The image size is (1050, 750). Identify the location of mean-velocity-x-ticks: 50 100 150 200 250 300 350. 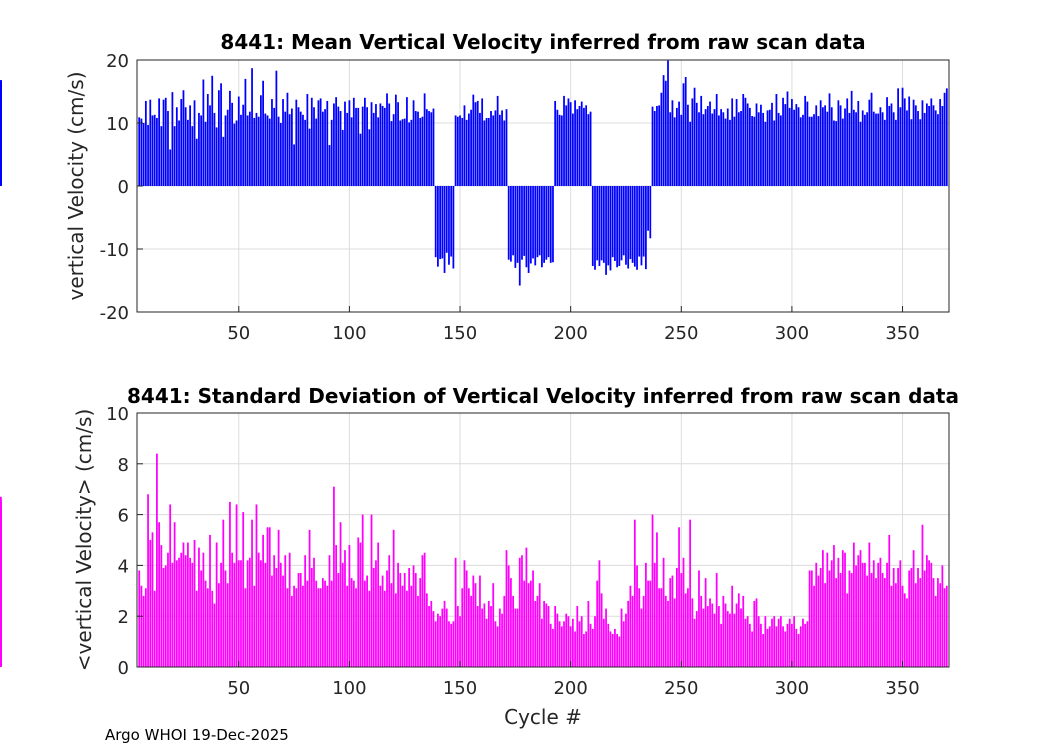
(573, 325).